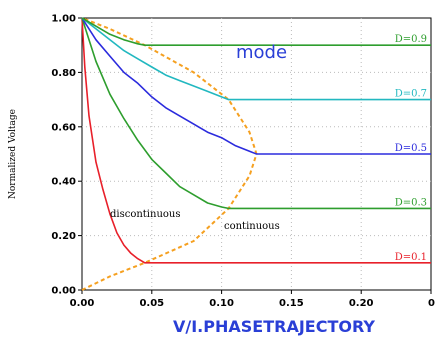 The width and height of the screenshot is (435, 337). What do you see at coordinates (291, 303) in the screenshot?
I see `x-tick-label: 0.15` at bounding box center [291, 303].